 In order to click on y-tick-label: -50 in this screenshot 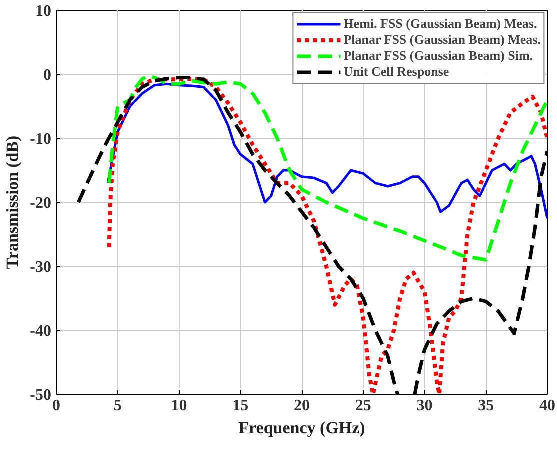, I will do `click(41, 395)`.